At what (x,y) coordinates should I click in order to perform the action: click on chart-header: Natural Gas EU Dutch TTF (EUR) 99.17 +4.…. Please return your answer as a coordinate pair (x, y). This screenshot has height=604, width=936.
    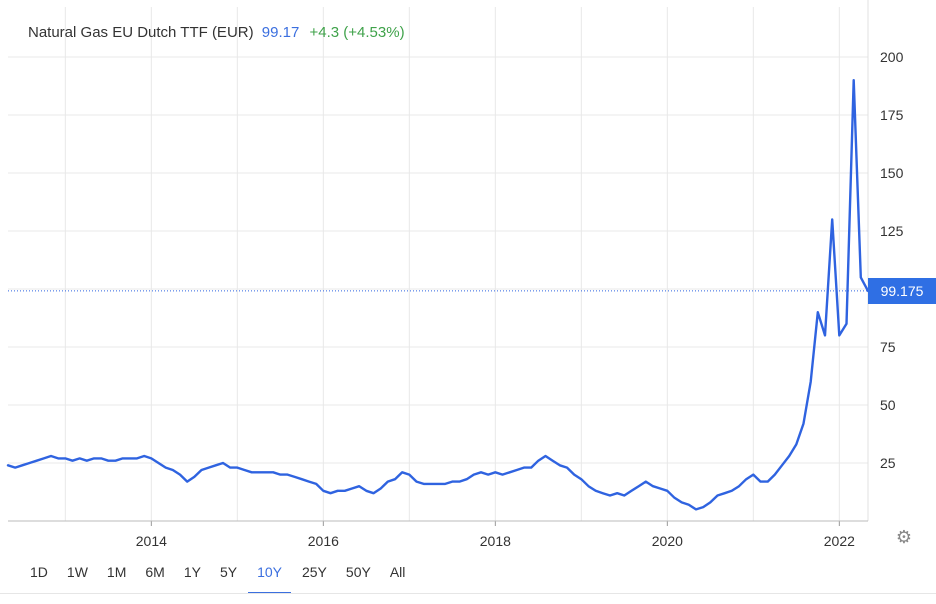
    Looking at the image, I should click on (216, 32).